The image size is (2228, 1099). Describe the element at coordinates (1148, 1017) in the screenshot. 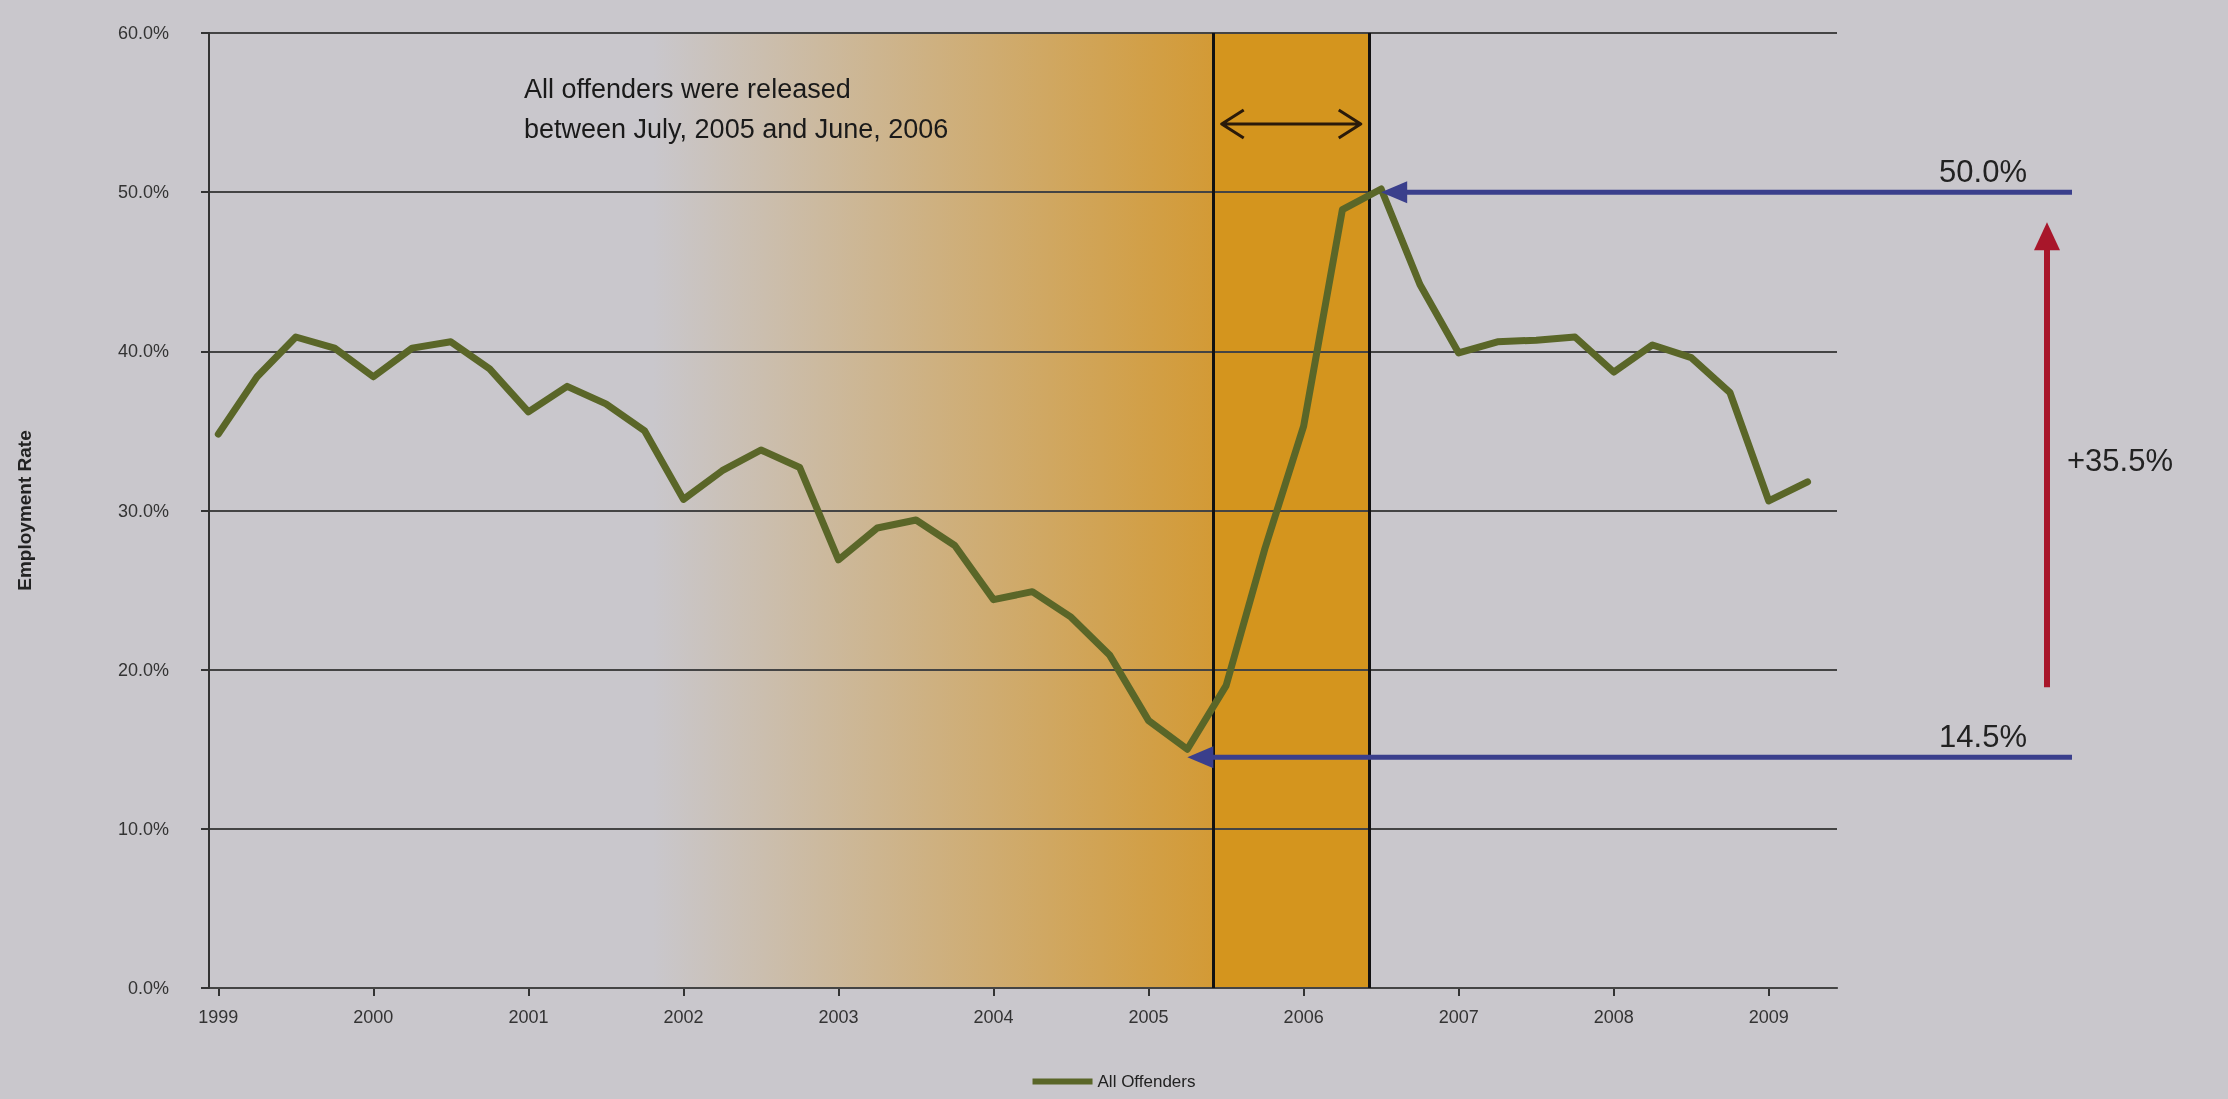

I see `x-tick-label: 2005` at that location.